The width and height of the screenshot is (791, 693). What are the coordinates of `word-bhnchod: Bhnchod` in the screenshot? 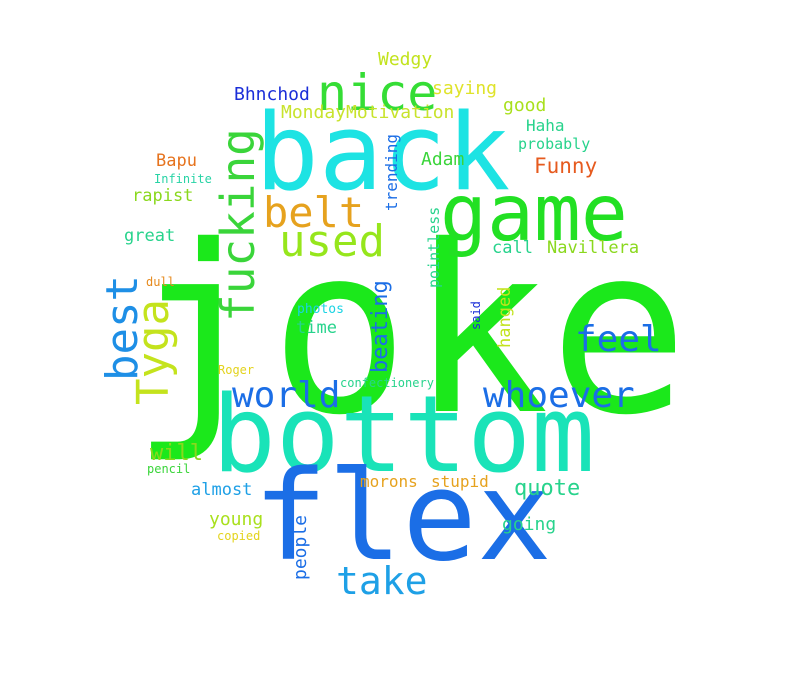 It's located at (272, 94).